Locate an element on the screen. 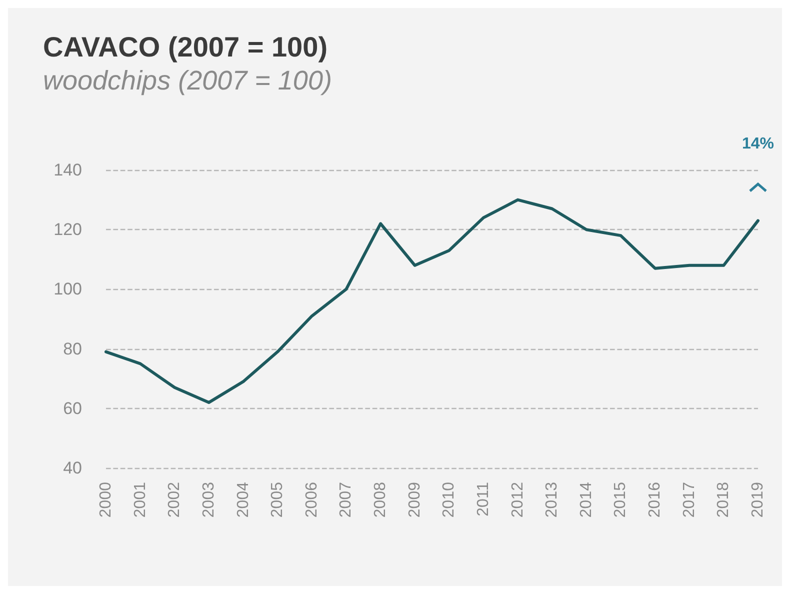 The image size is (790, 594). chart-title: CAVACO (2007 = 100) is located at coordinates (185, 47).